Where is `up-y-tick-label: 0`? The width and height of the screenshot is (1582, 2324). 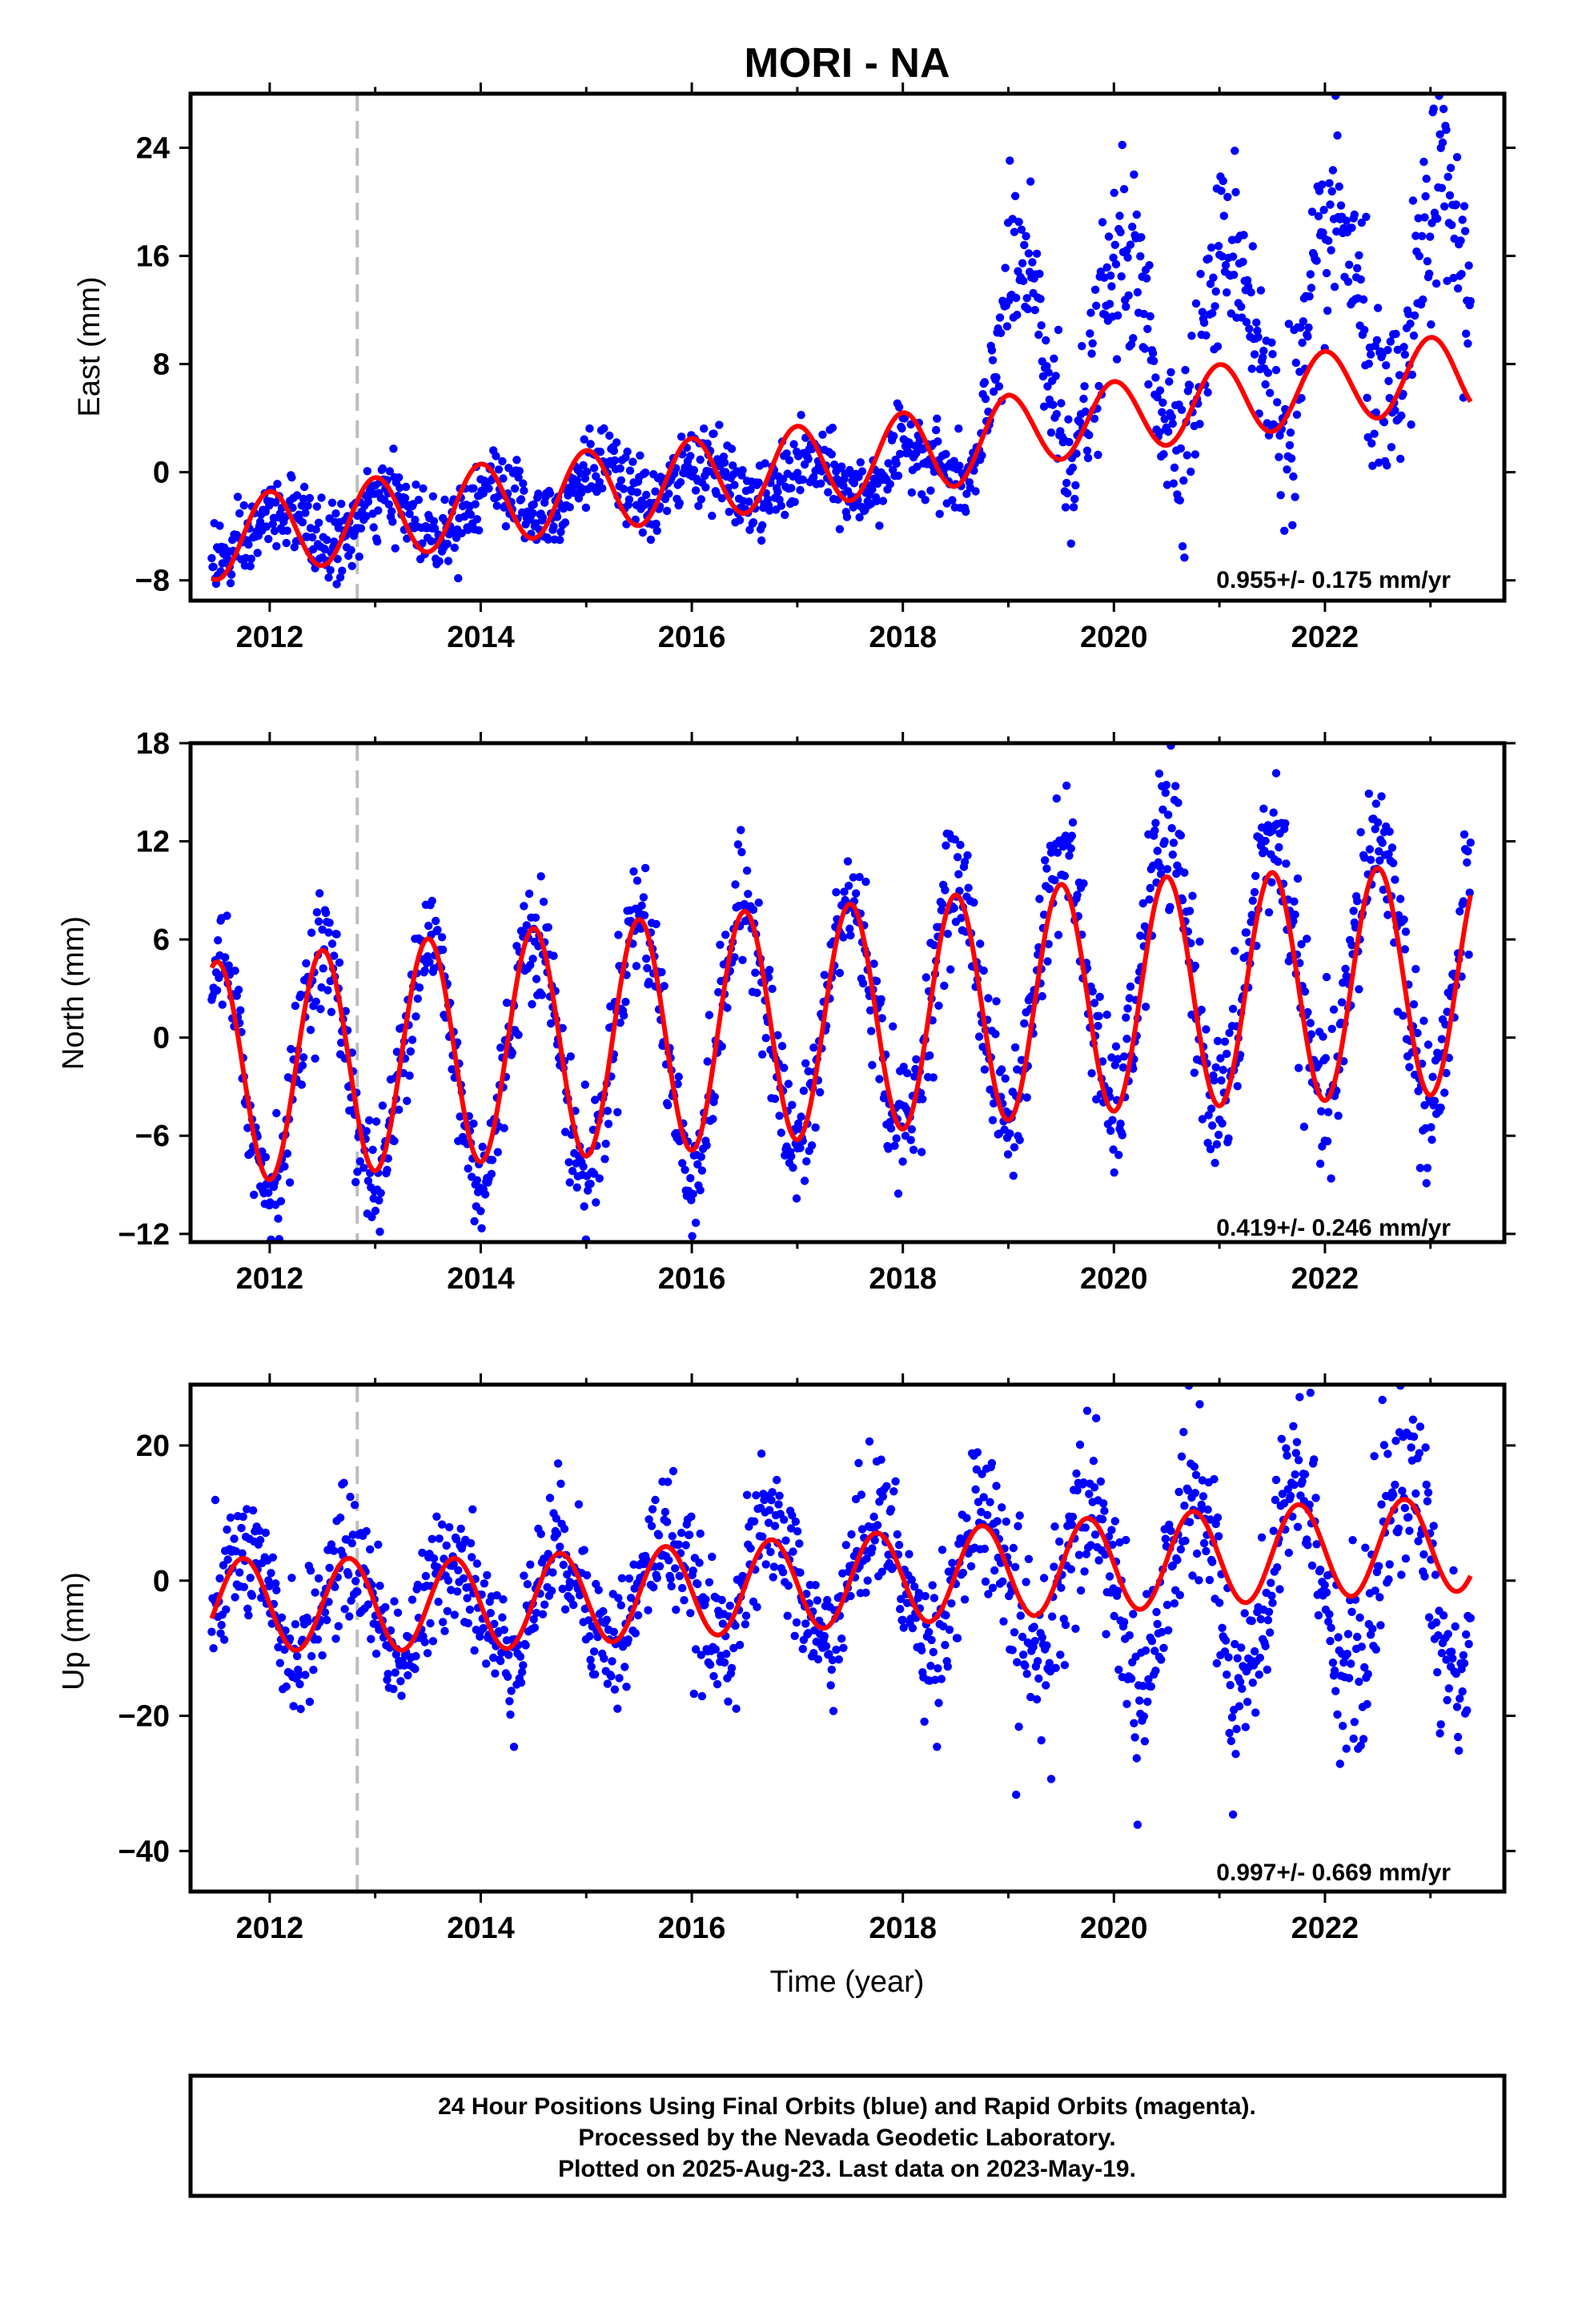
up-y-tick-label: 0 is located at coordinates (161, 1581).